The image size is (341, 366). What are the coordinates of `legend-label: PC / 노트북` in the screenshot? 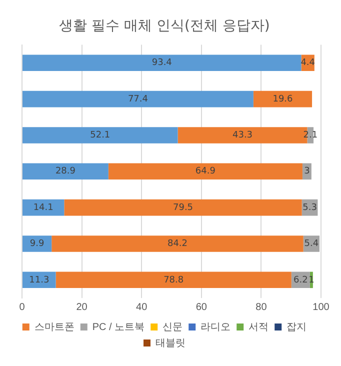 It's located at (118, 327).